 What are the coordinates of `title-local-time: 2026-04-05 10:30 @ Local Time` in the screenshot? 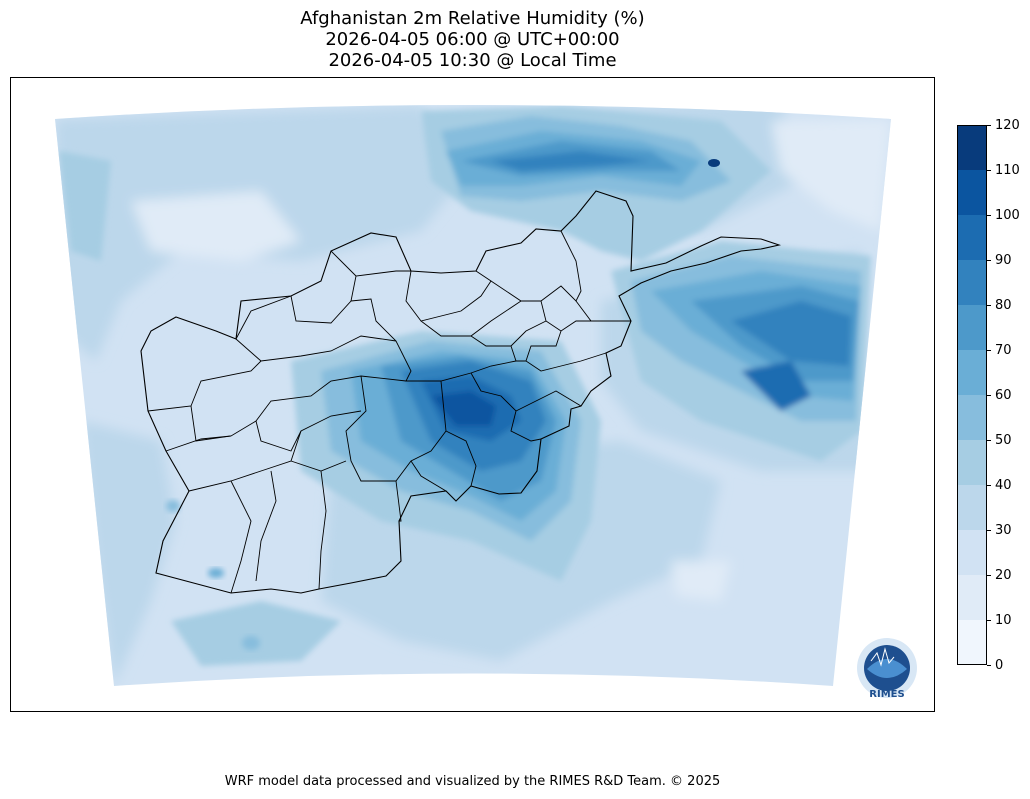 It's located at (472, 60).